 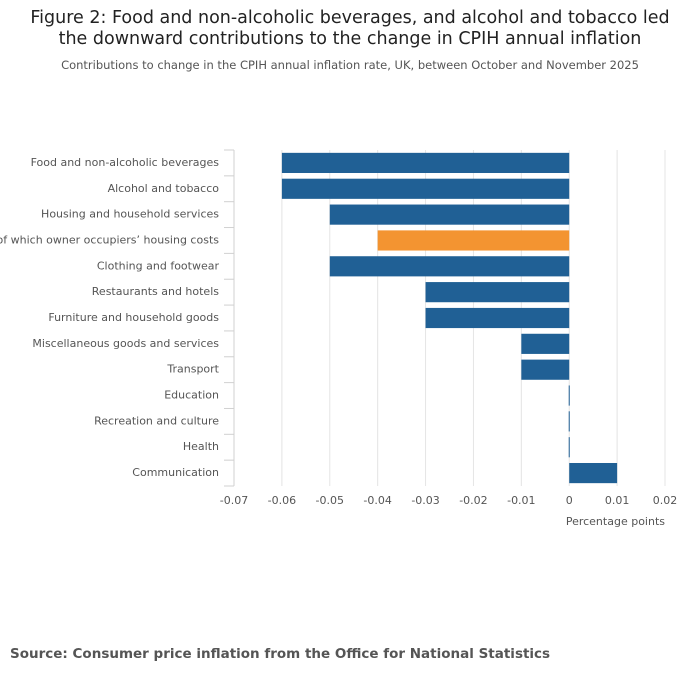 I want to click on y-tick-label: Housing and household services, so click(x=130, y=214).